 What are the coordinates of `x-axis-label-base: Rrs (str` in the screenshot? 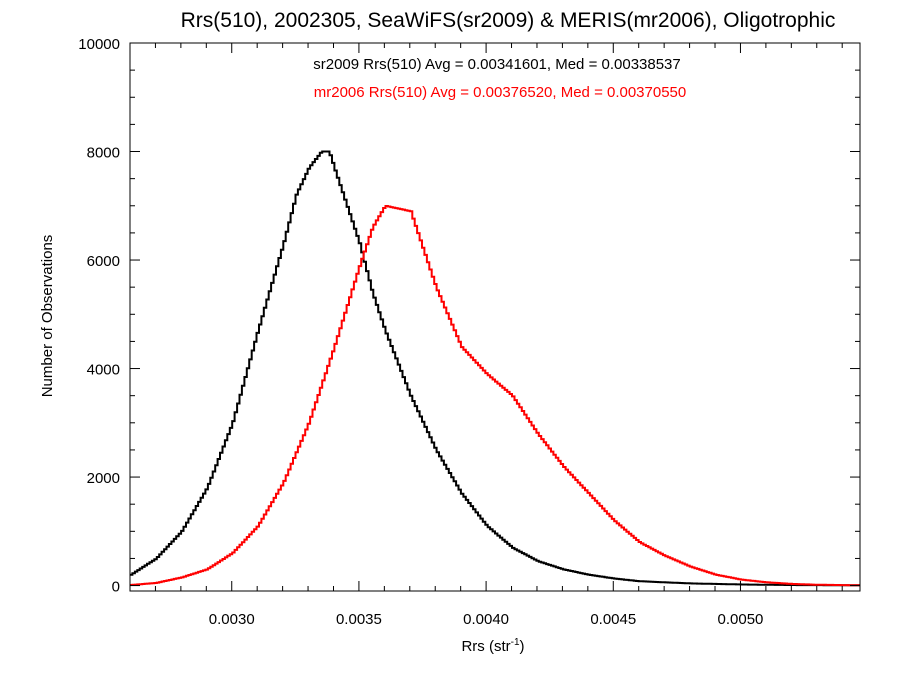 It's located at (485, 646).